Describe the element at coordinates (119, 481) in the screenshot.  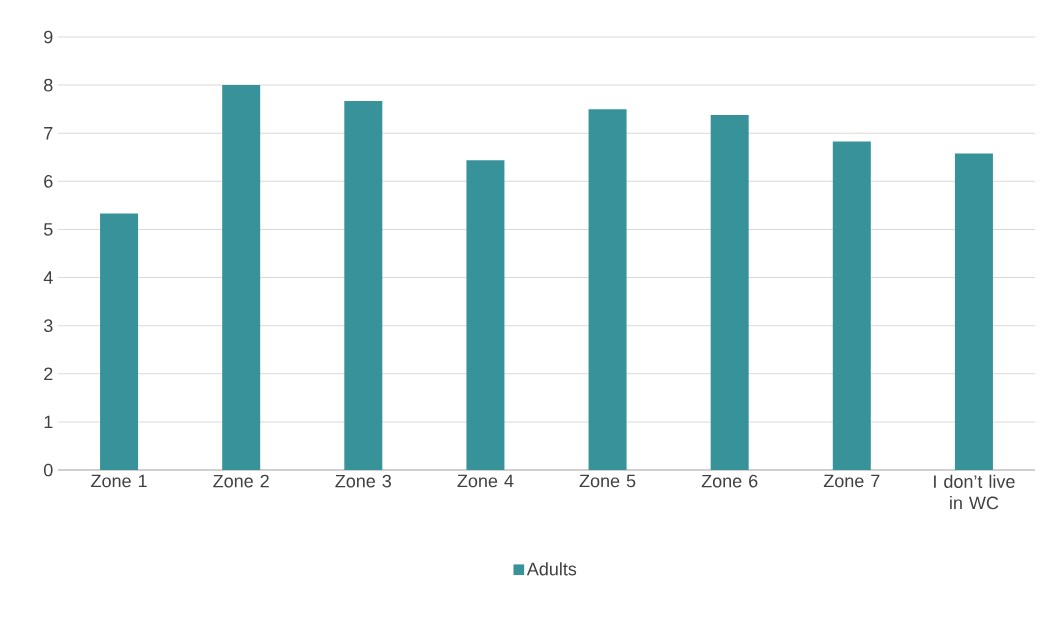
I see `x-tick-label: Zone 1` at that location.